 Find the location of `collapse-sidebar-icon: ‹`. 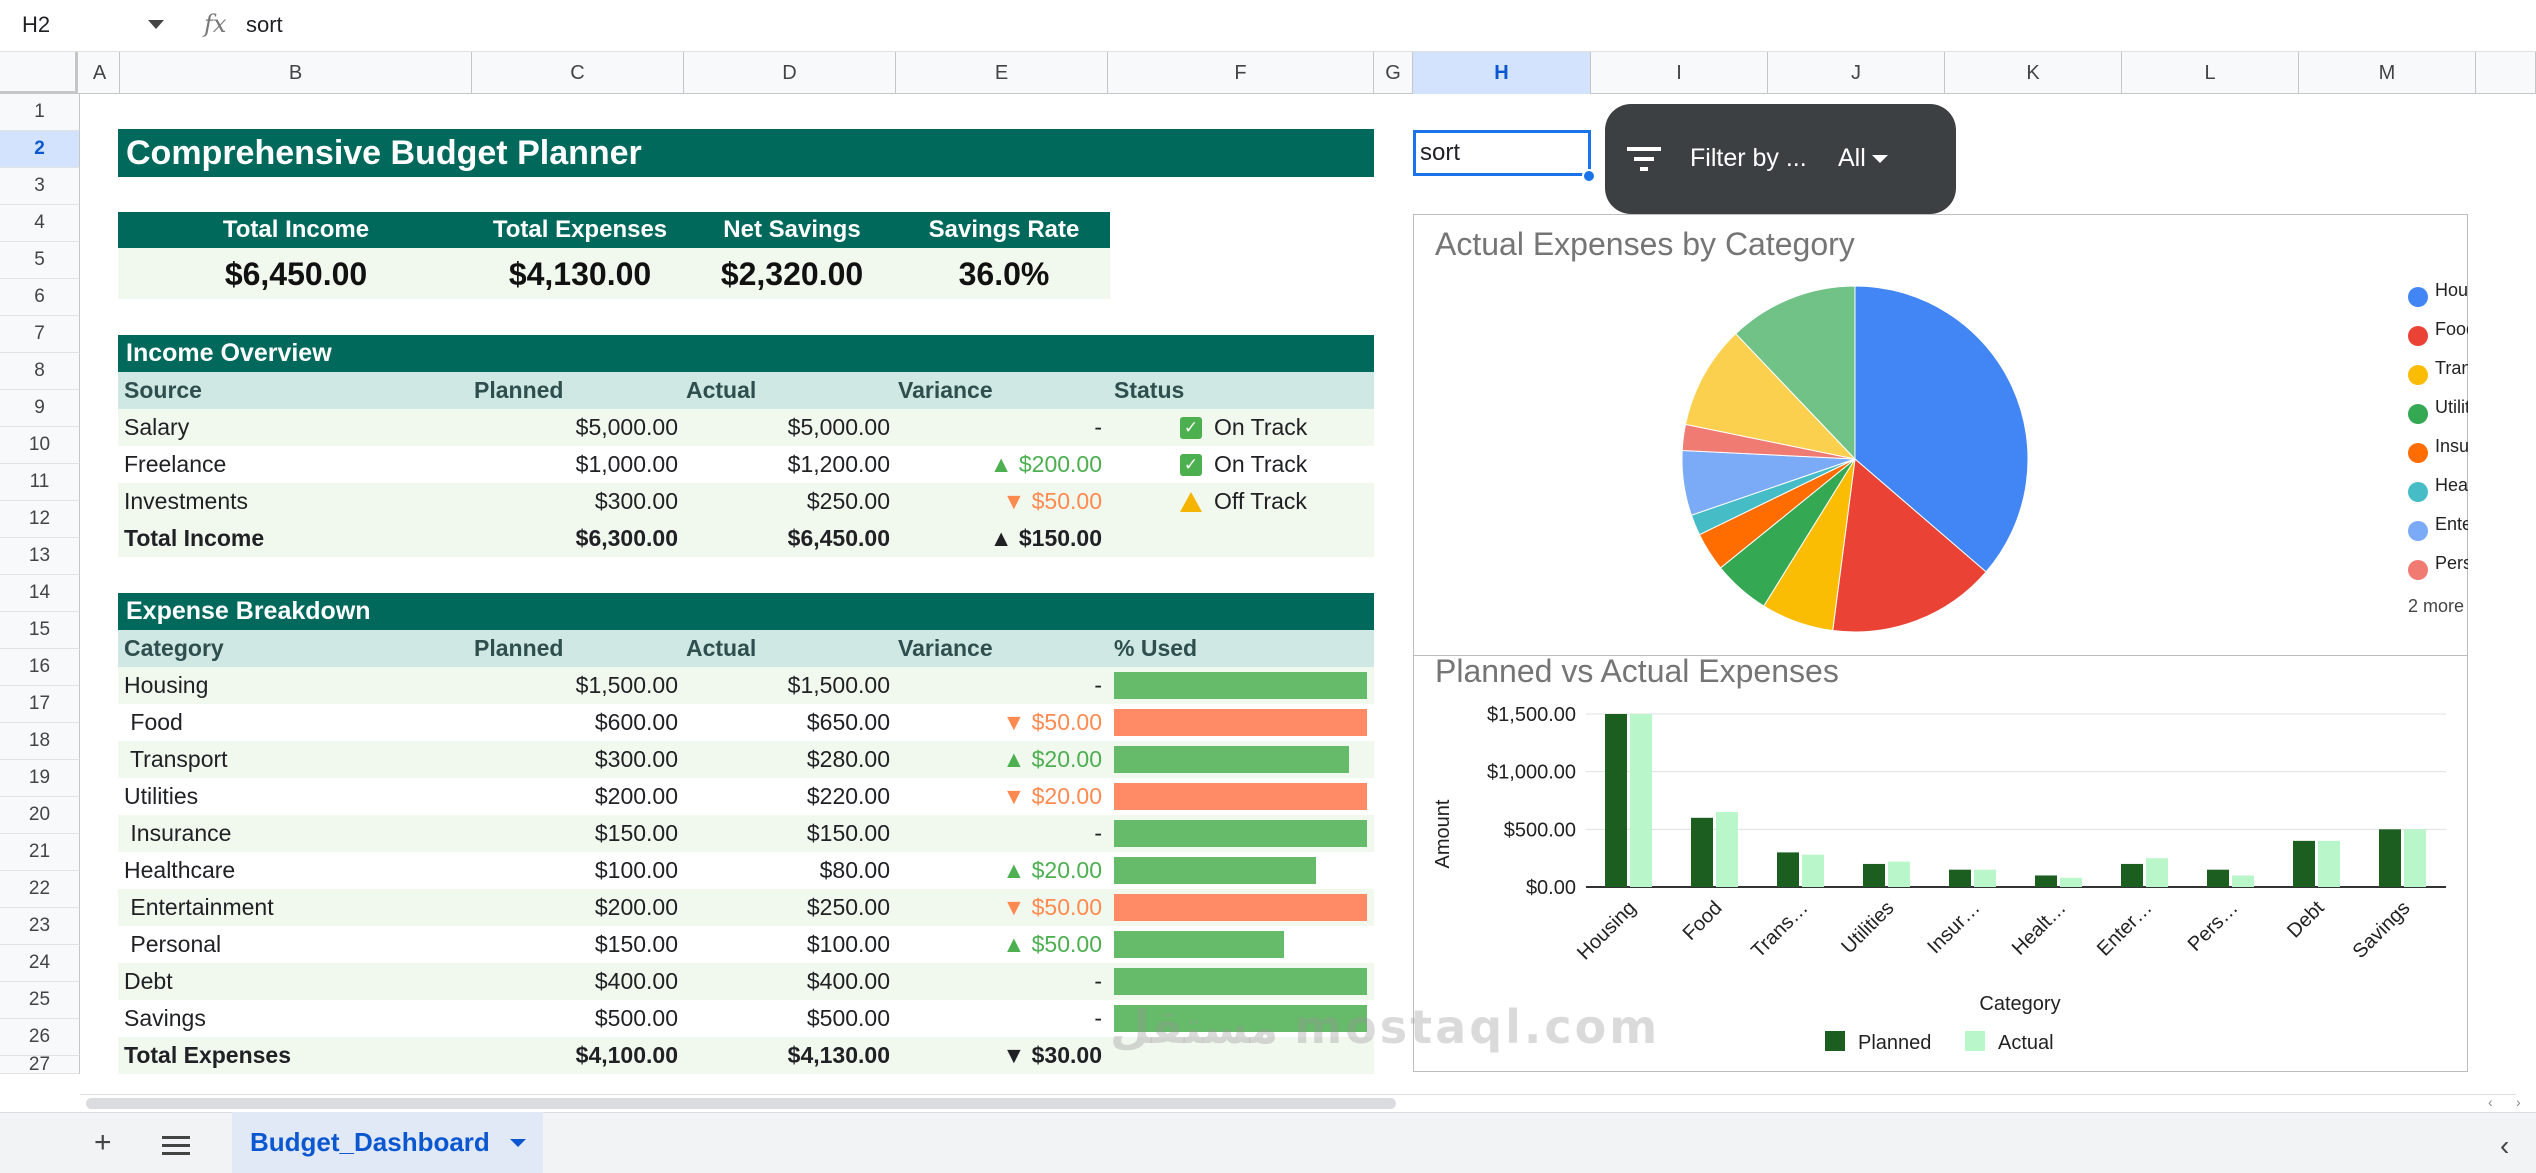

collapse-sidebar-icon: ‹ is located at coordinates (2505, 1145).